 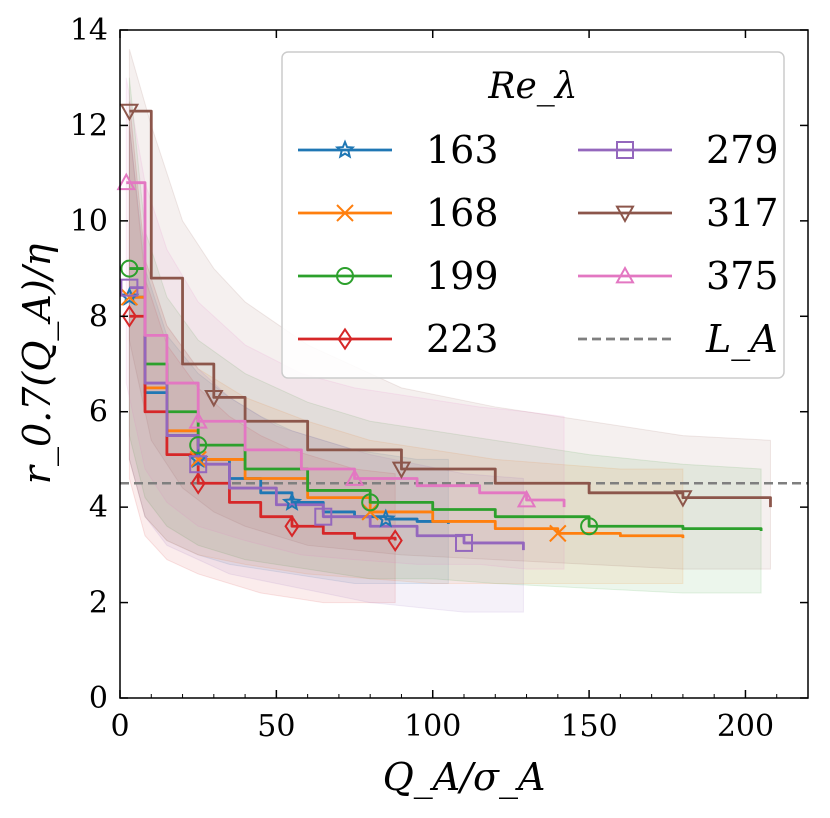 I want to click on x-tick-label: 200, so click(x=745, y=726).